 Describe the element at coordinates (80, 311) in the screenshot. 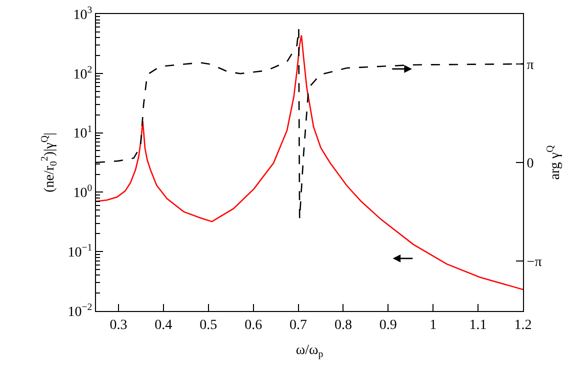

I see `y-tick-label: 10$^{−2}$` at that location.